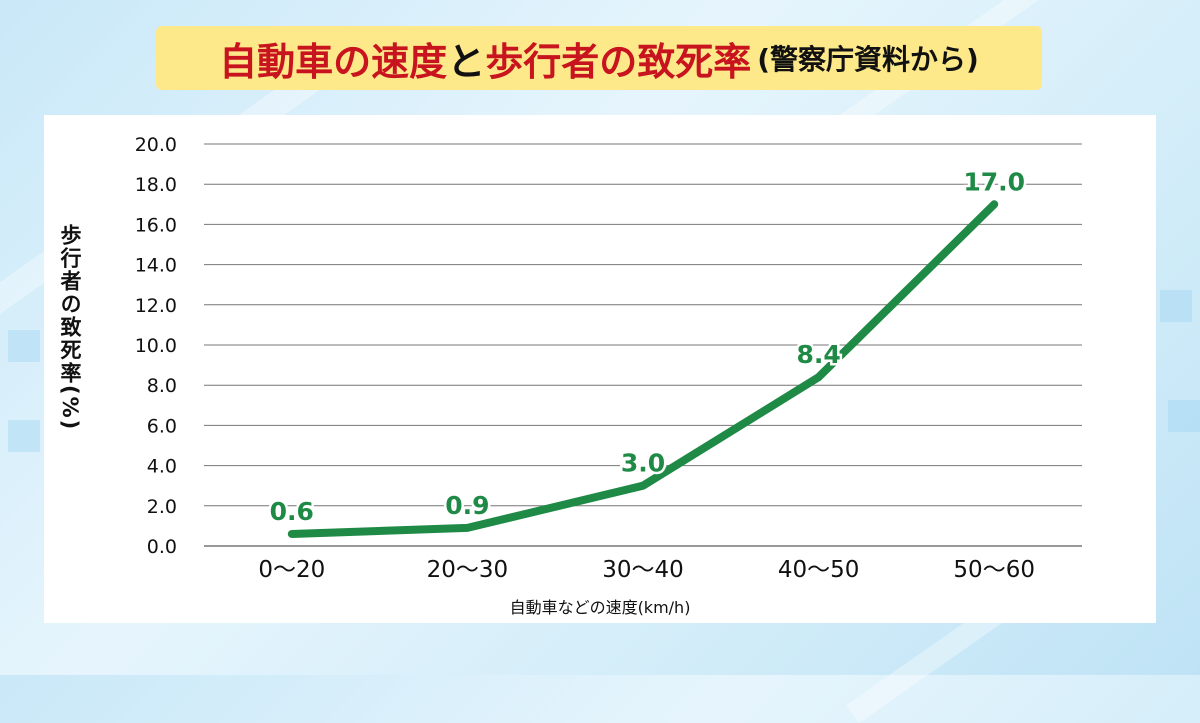 The width and height of the screenshot is (1200, 723). What do you see at coordinates (162, 467) in the screenshot?
I see `y-tick-label: 4.0` at bounding box center [162, 467].